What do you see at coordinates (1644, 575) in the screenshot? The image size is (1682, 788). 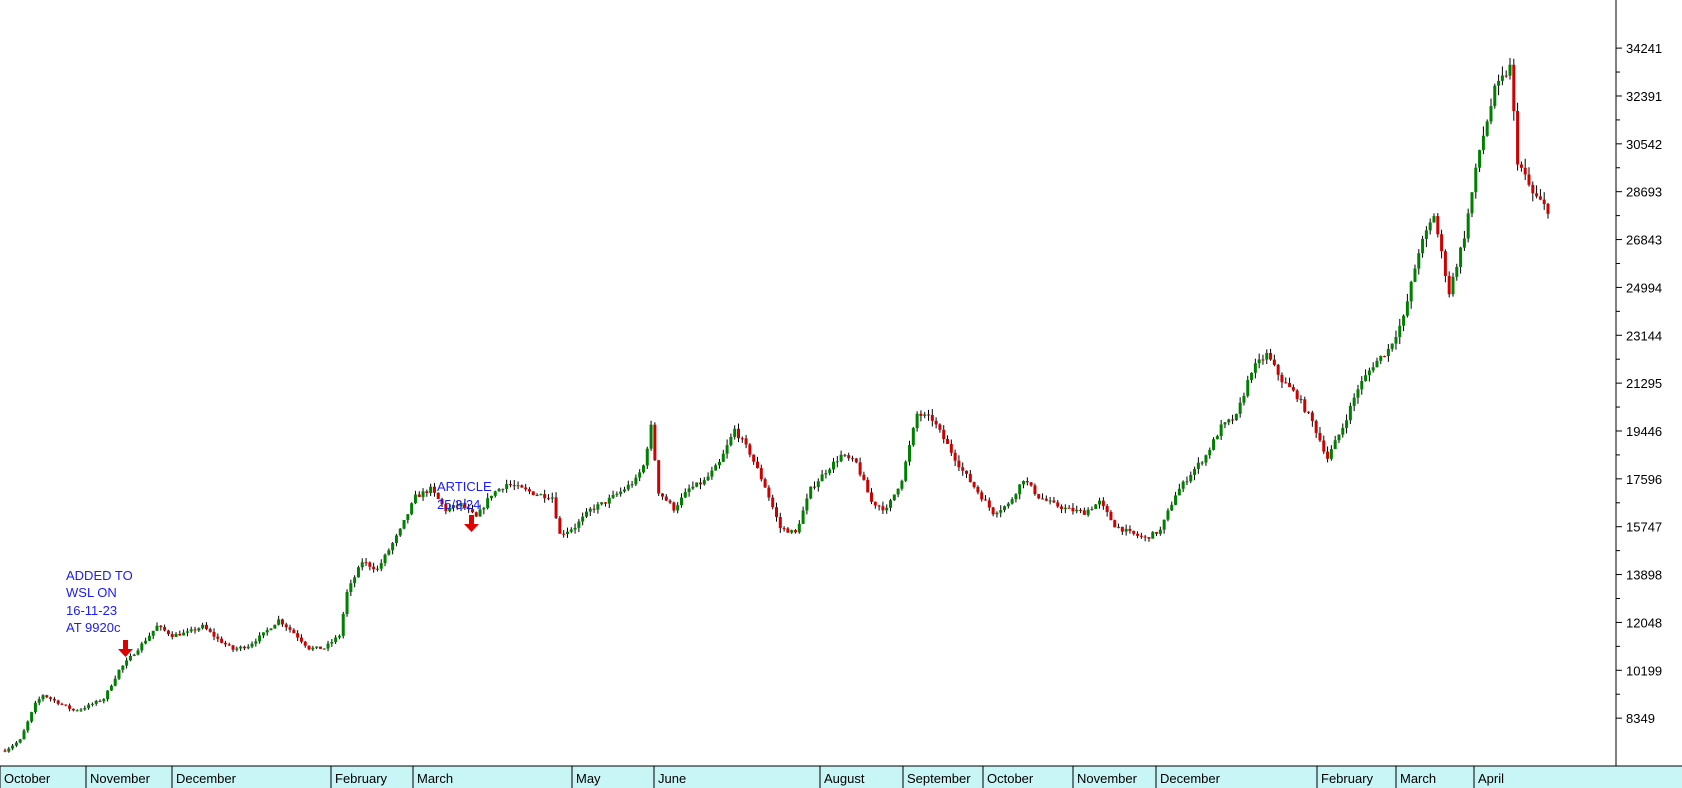 I see `y-tick-label: 13898` at bounding box center [1644, 575].